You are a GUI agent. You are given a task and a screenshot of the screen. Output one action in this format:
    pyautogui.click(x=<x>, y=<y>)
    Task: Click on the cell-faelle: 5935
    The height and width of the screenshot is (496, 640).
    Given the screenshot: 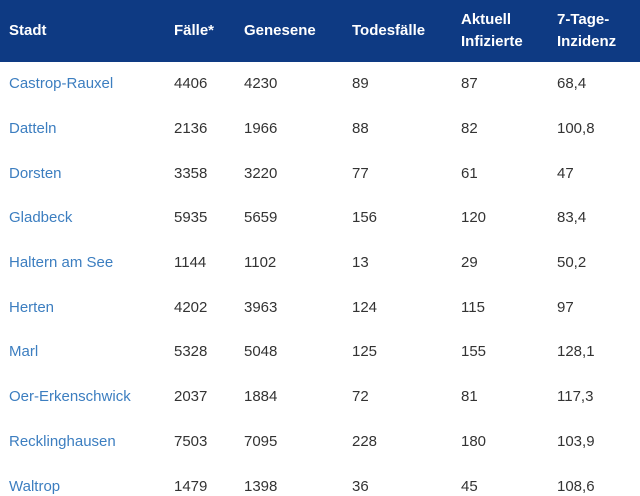 What is the action you would take?
    pyautogui.click(x=200, y=218)
    